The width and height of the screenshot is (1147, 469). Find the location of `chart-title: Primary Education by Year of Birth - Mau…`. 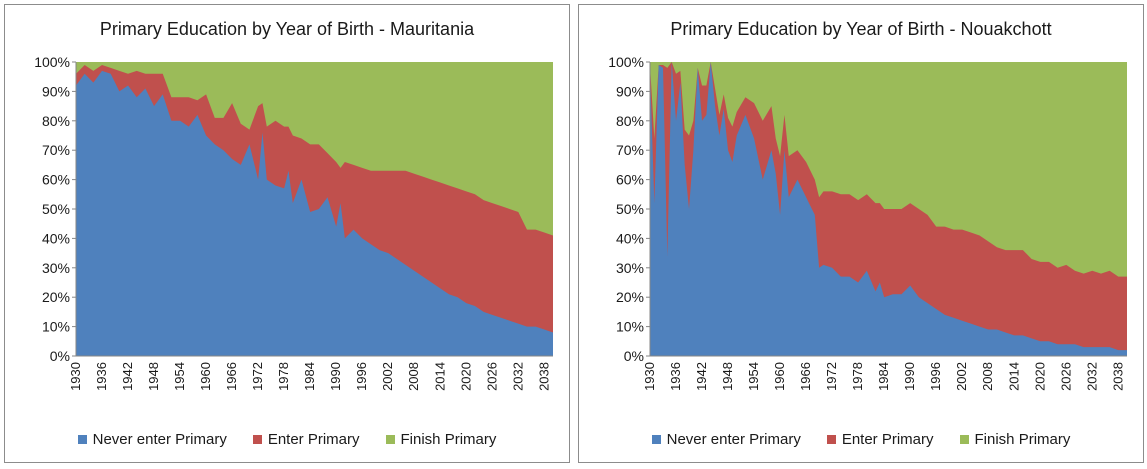

chart-title: Primary Education by Year of Birth - Mau… is located at coordinates (287, 29).